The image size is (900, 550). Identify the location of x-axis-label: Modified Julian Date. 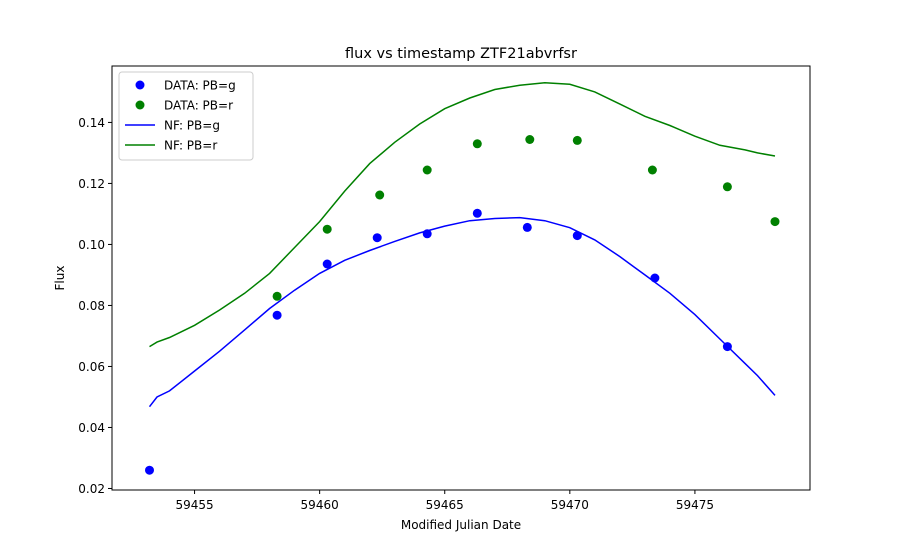
(461, 525).